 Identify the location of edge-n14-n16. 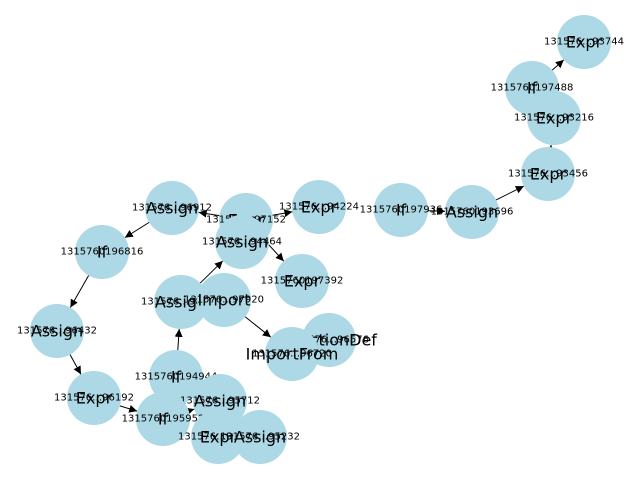
(258, 327).